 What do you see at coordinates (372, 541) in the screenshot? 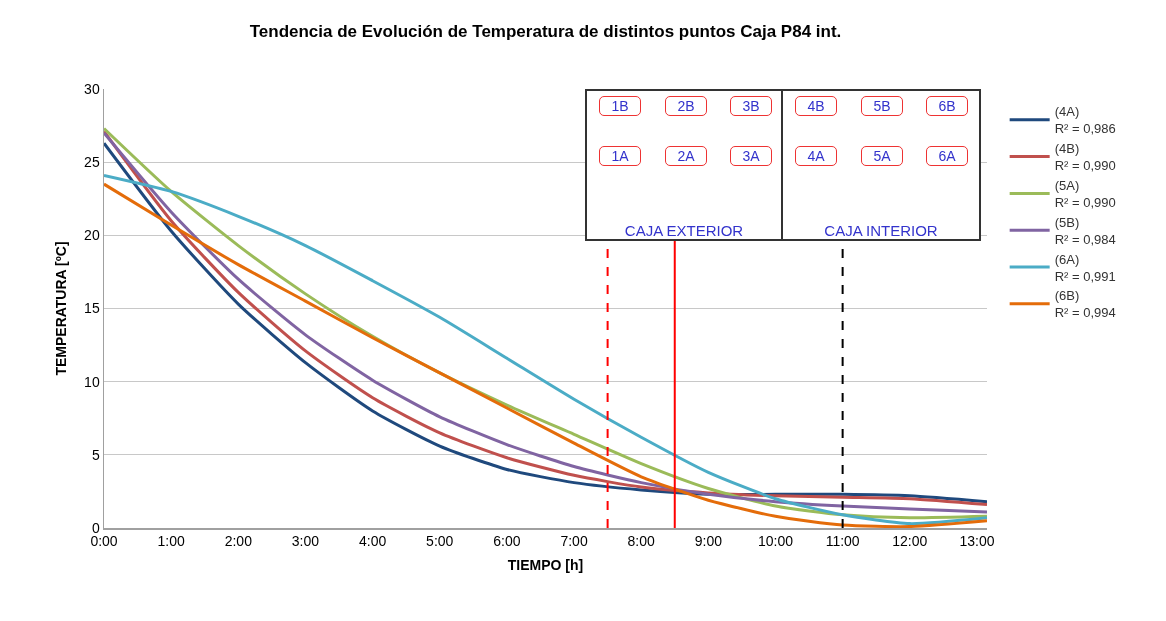
I see `x-tick-label: 4:00` at bounding box center [372, 541].